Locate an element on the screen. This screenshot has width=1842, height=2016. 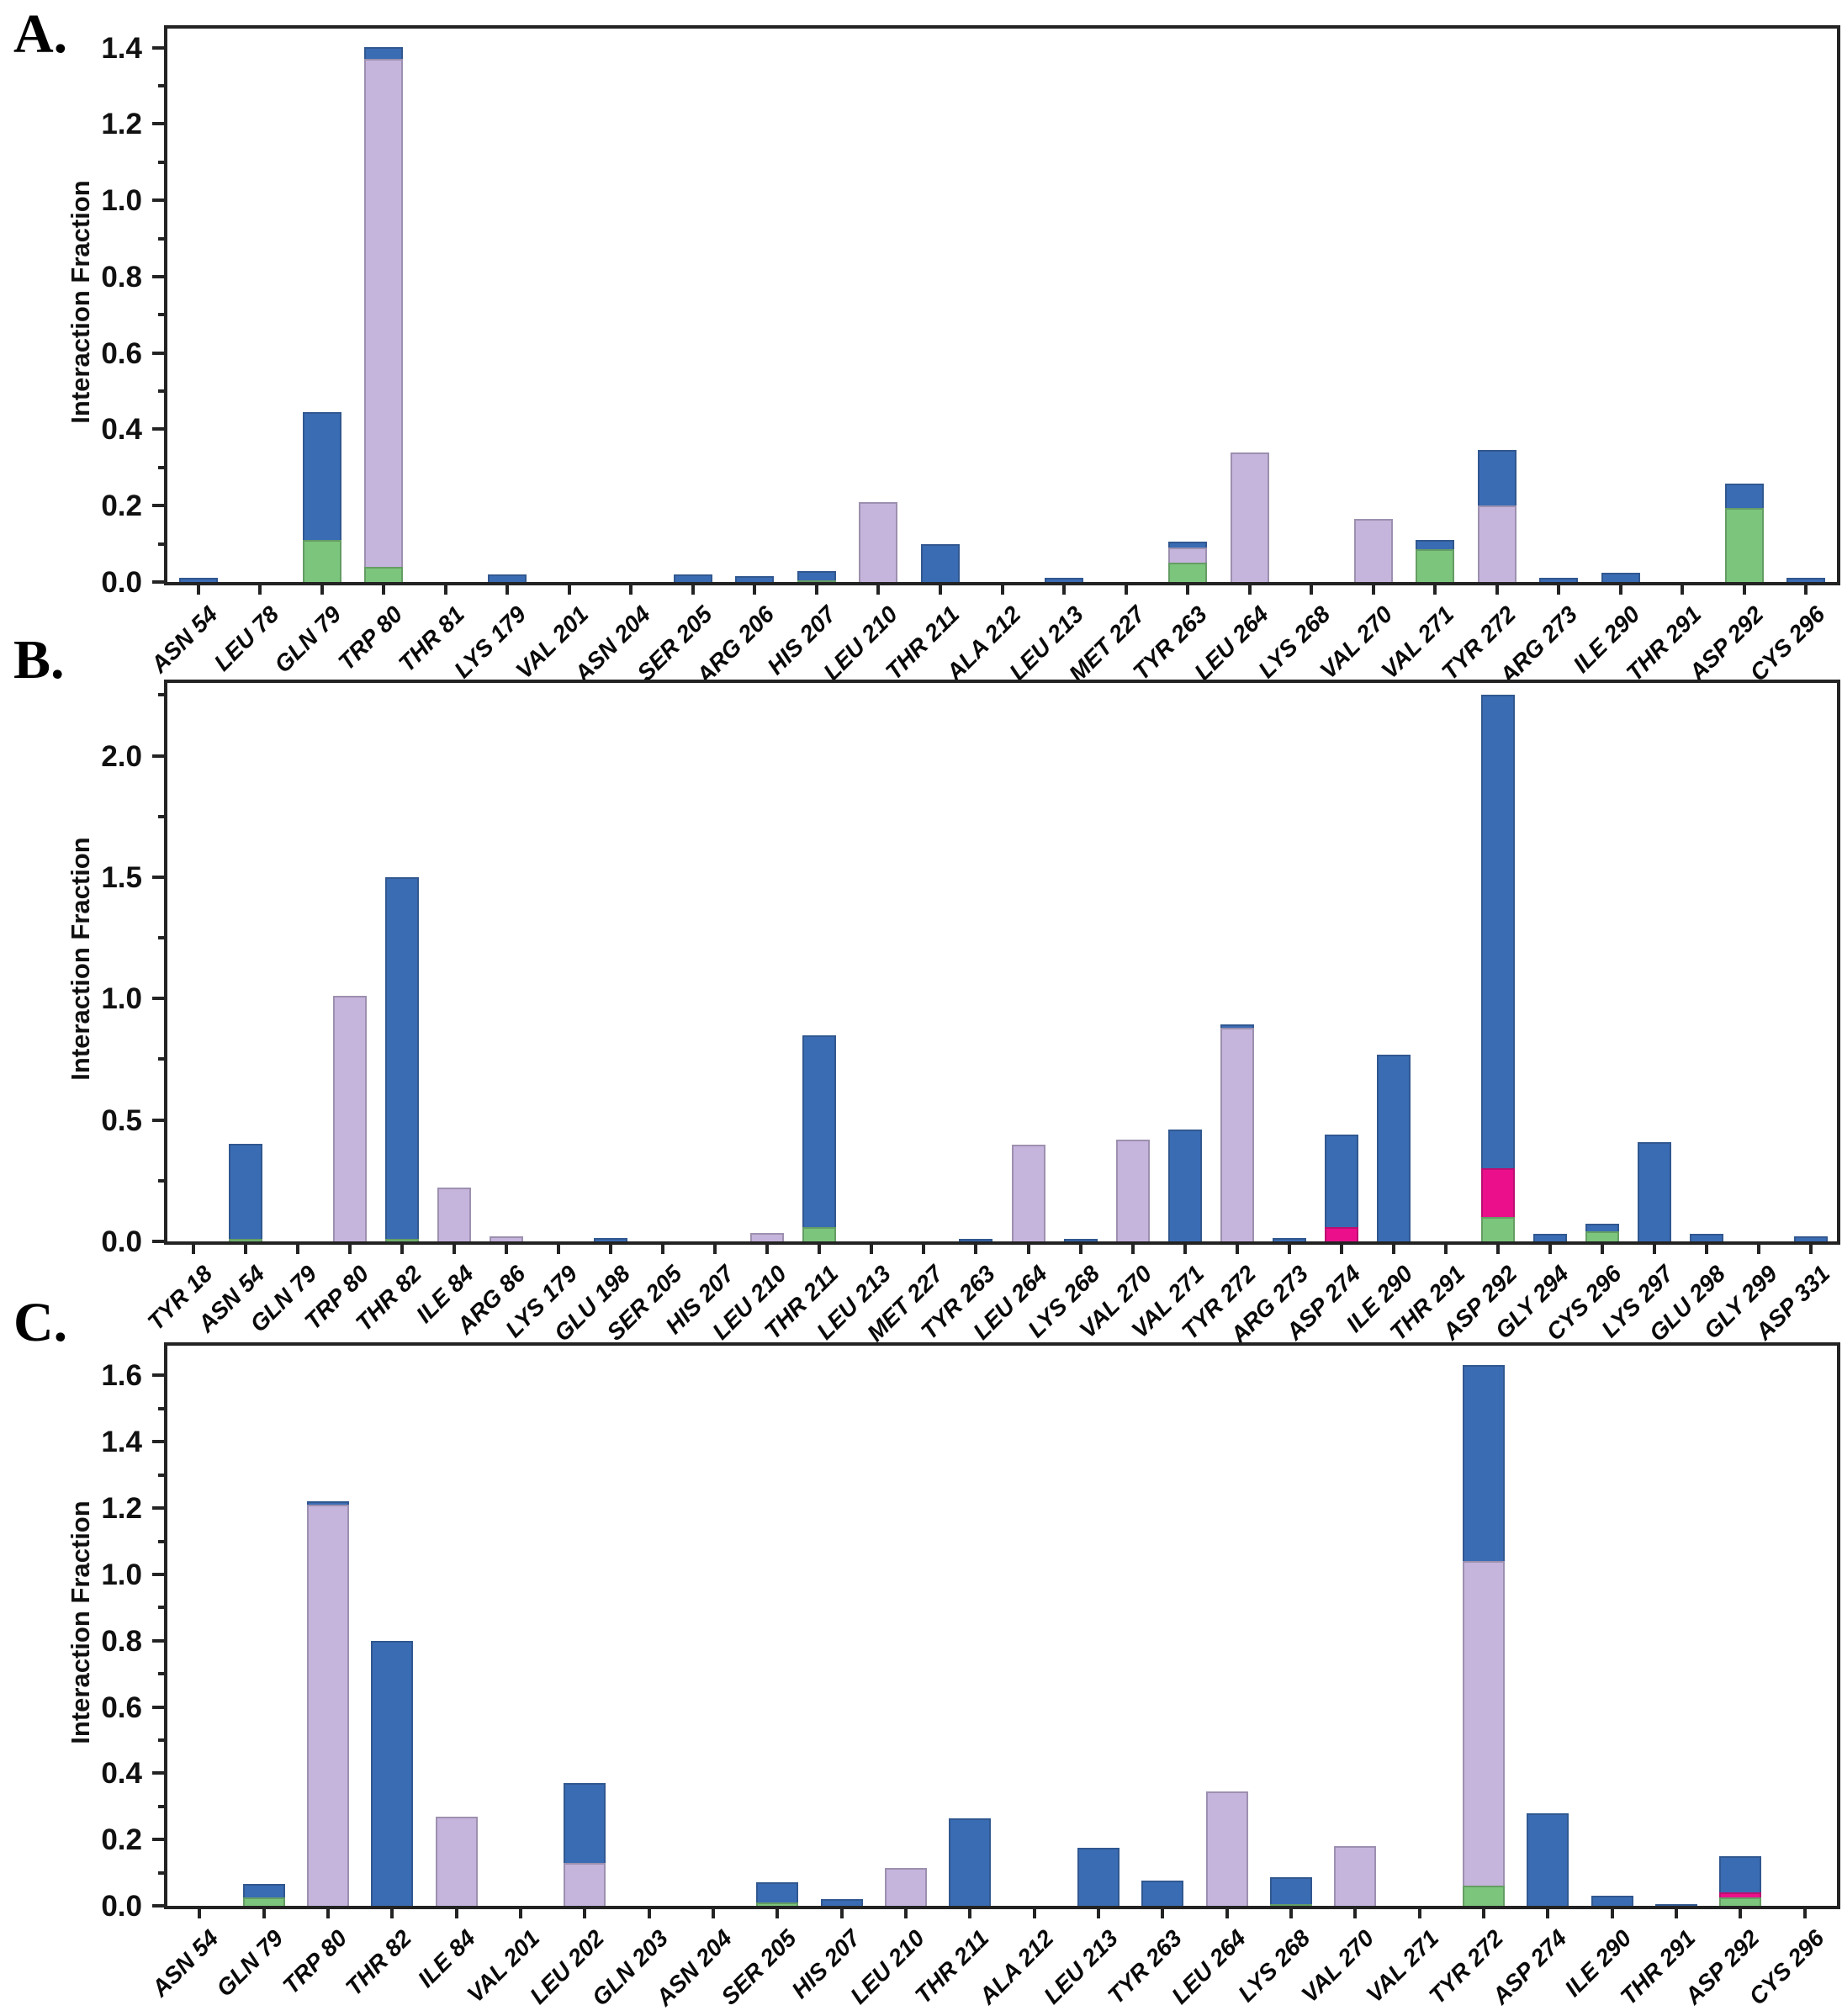
bar-segment-pink_ionic is located at coordinates (1741, 1894).